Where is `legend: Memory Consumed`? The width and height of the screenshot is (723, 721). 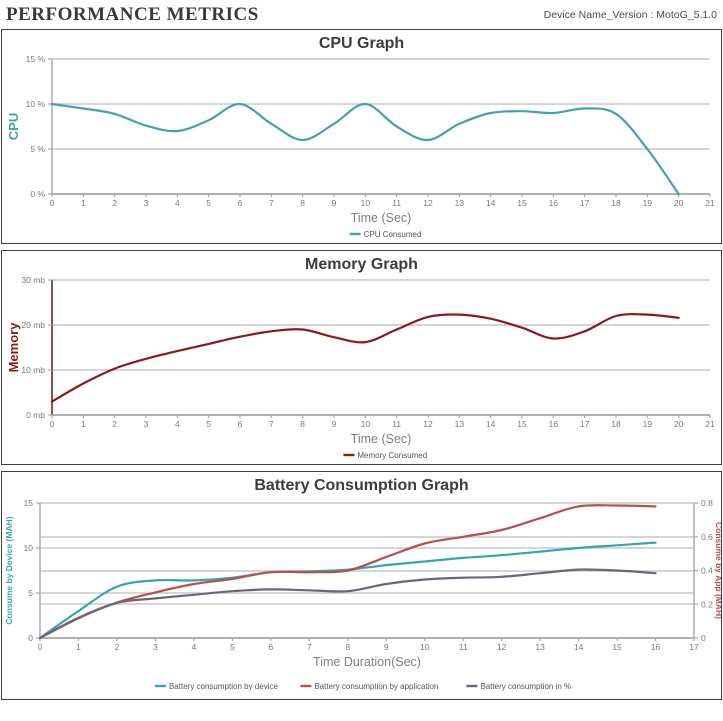 legend: Memory Consumed is located at coordinates (385, 455).